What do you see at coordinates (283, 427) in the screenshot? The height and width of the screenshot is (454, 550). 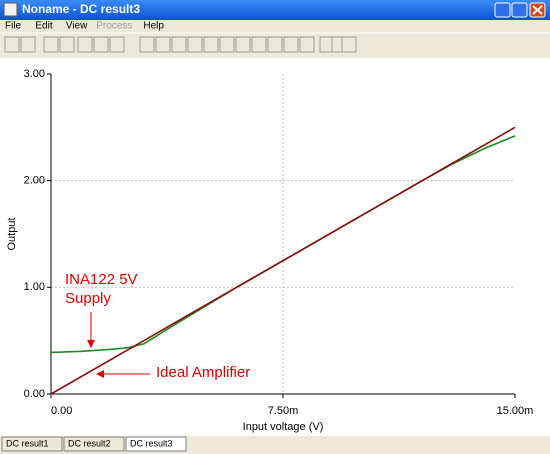 I see `x-axis-label: Input voltage (V)` at bounding box center [283, 427].